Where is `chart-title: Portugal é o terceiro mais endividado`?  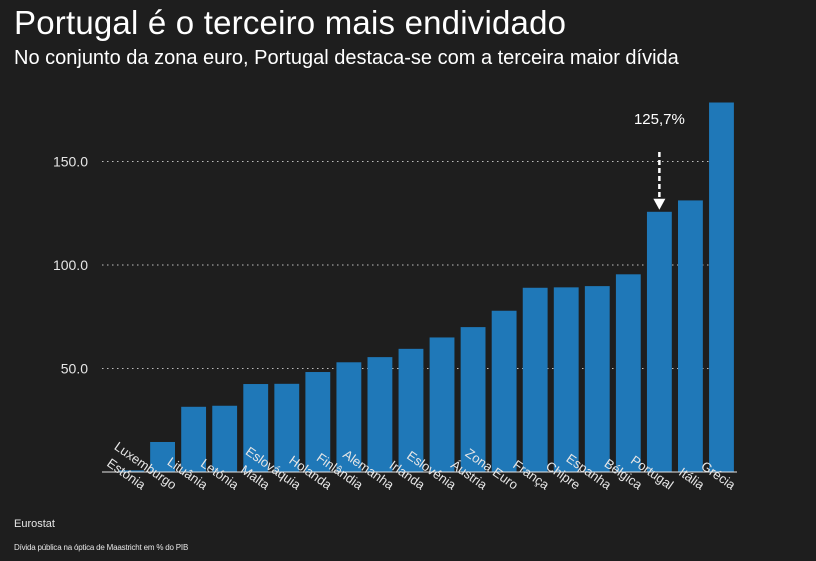
chart-title: Portugal é o terceiro mais endividado is located at coordinates (290, 22).